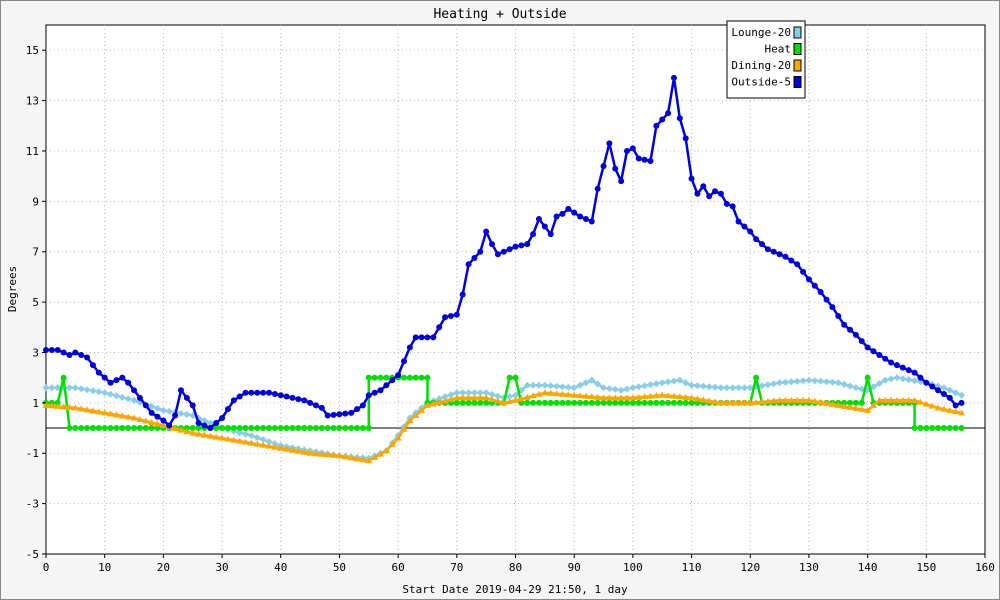  What do you see at coordinates (32, 504) in the screenshot?
I see `y-tick-label: -3` at bounding box center [32, 504].